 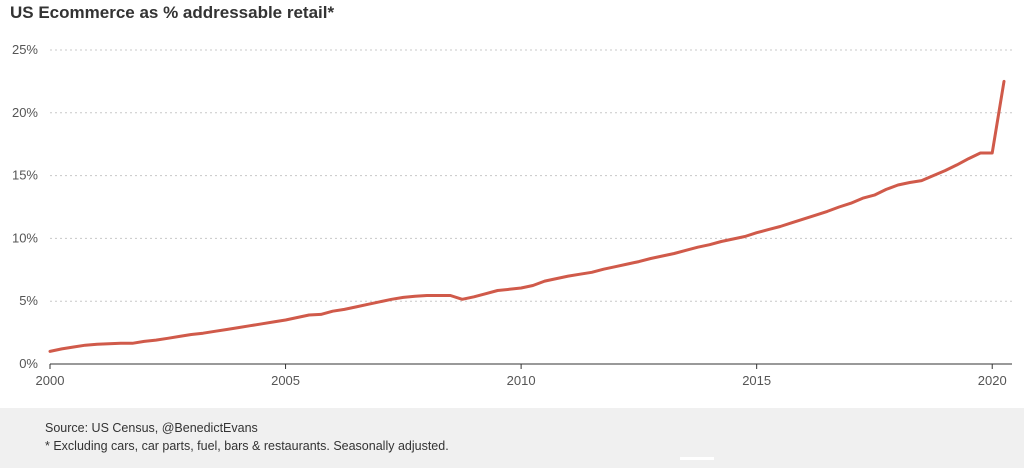 I want to click on x-tick-label: 2000, so click(x=50, y=380).